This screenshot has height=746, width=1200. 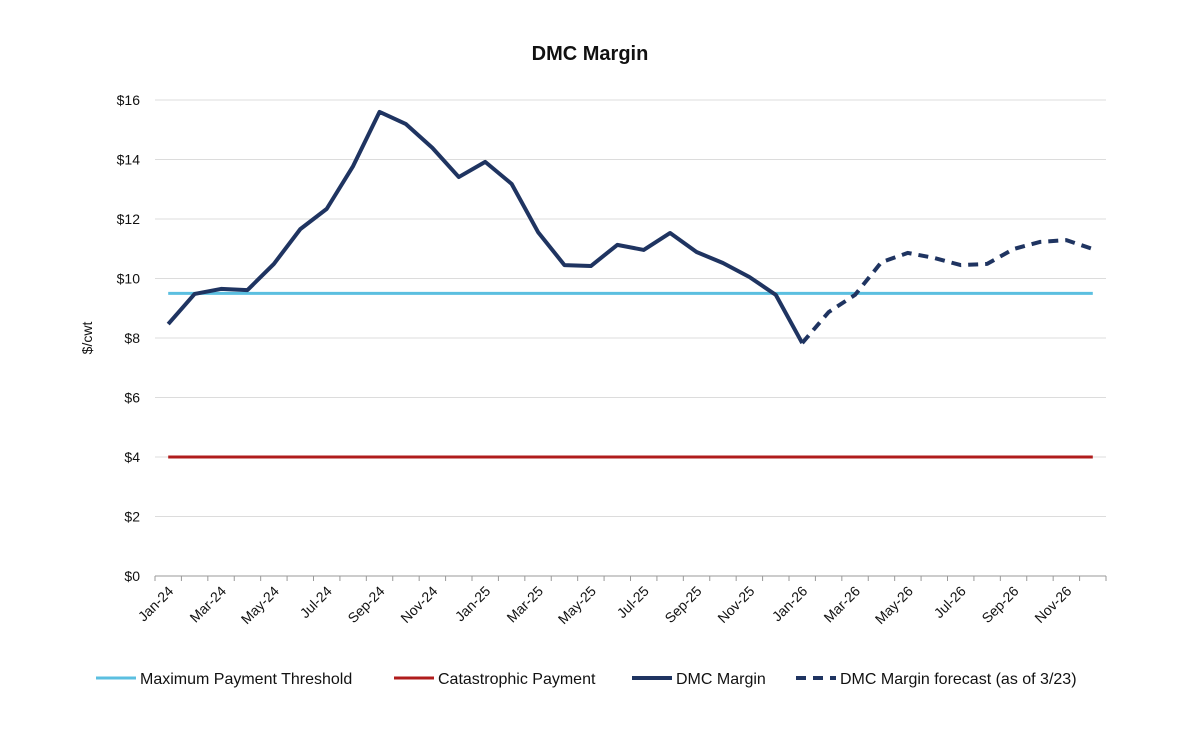 What do you see at coordinates (260, 605) in the screenshot?
I see `x-tick-label: May-24` at bounding box center [260, 605].